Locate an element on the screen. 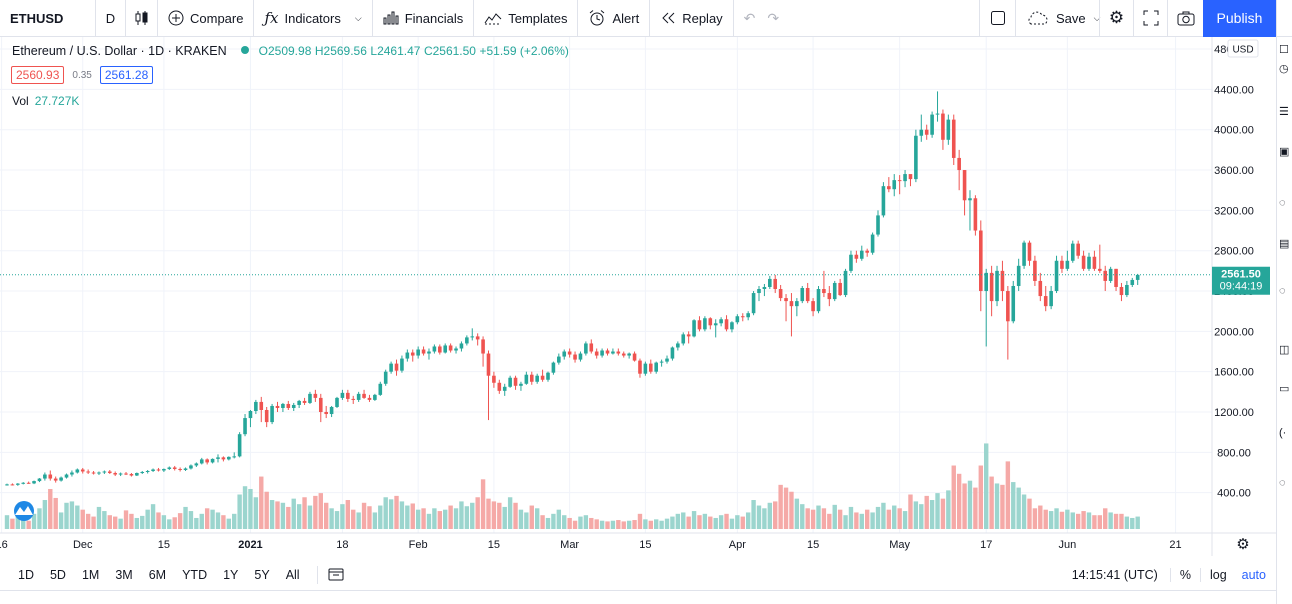 The width and height of the screenshot is (1292, 604). replay-button: Replay is located at coordinates (692, 18).